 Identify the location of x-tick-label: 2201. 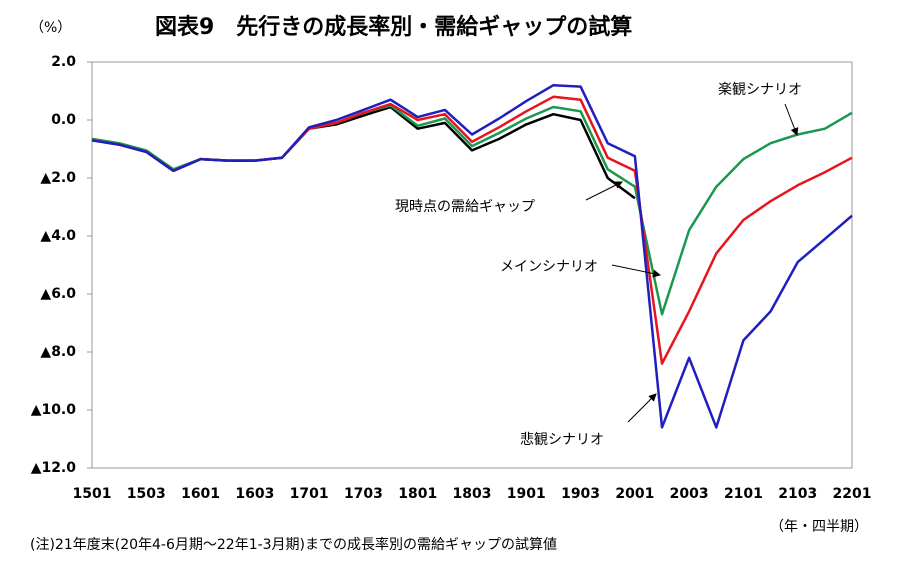
(852, 494).